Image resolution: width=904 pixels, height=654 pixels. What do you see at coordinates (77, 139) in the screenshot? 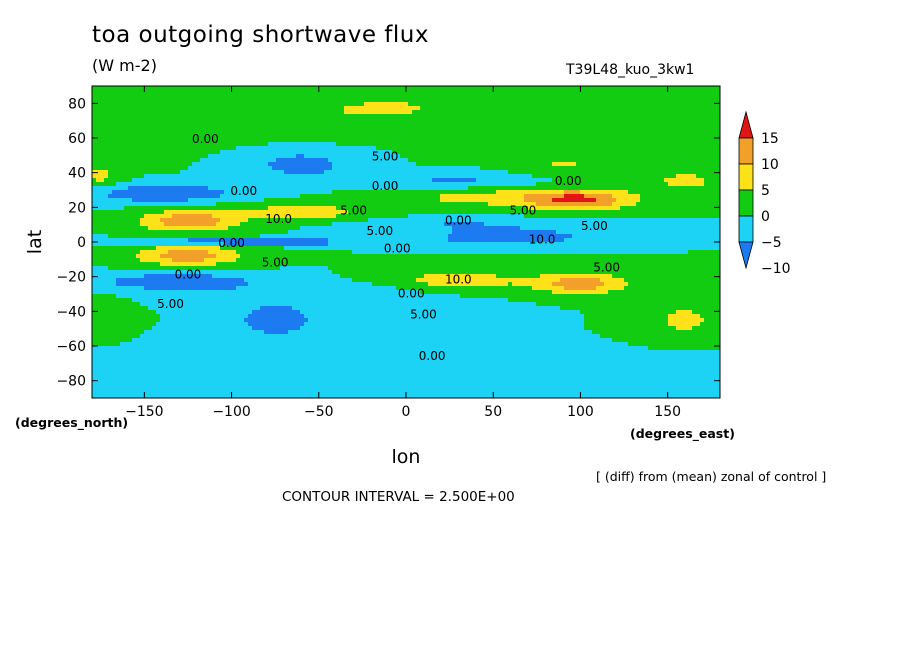
I see `y-tick-label: 60` at bounding box center [77, 139].